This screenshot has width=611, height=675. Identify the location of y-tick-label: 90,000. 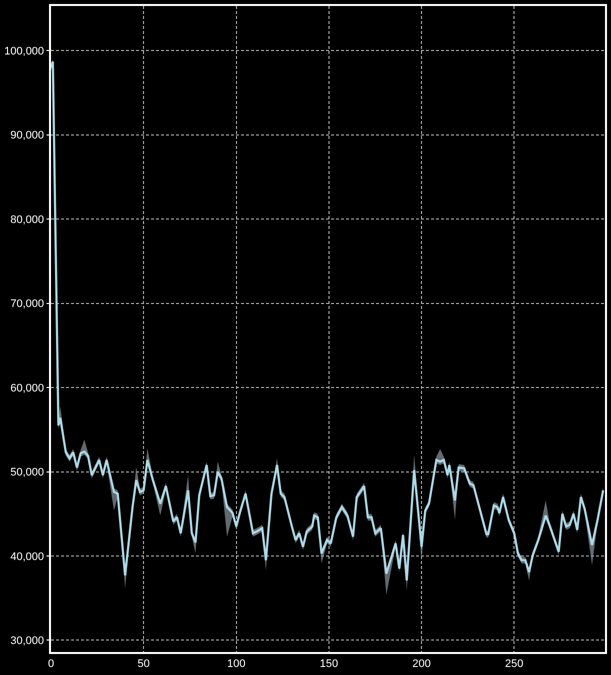
(27, 136).